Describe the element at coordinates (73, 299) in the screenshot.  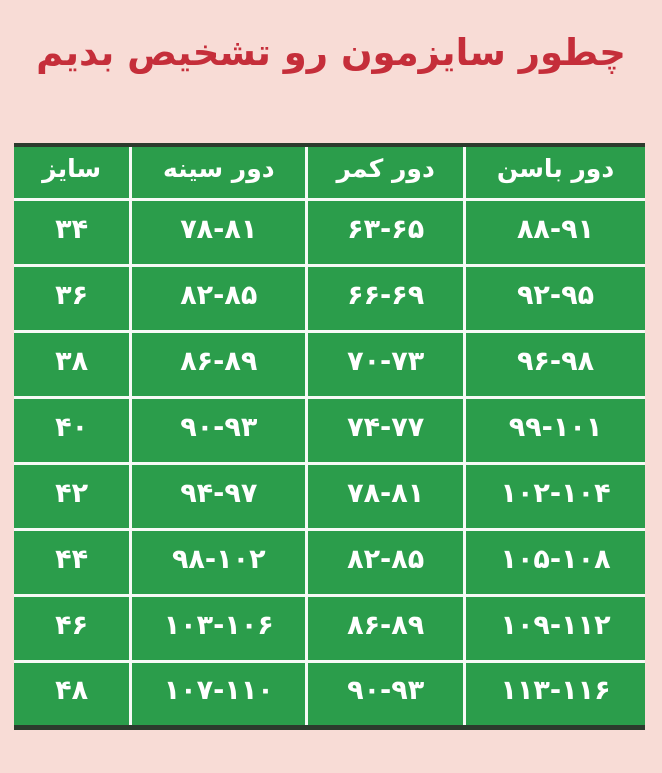
I see `table-cell: ۳۶` at that location.